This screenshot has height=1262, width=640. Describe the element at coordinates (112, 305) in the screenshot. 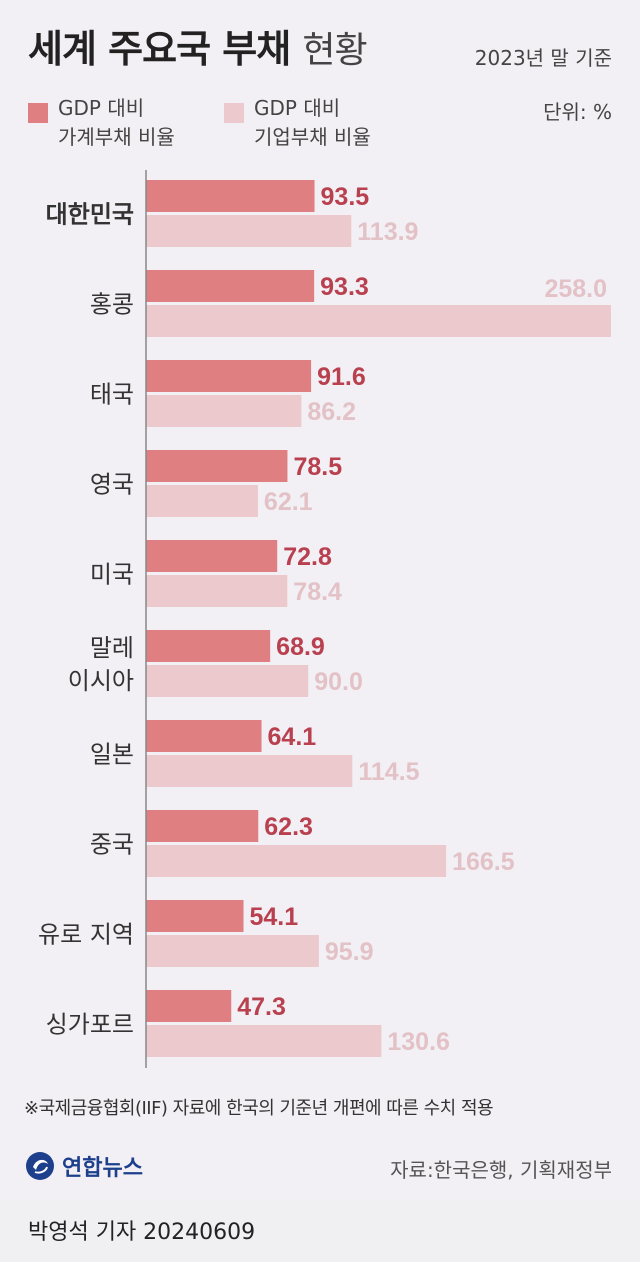

I see `category-label: 홍콩` at that location.